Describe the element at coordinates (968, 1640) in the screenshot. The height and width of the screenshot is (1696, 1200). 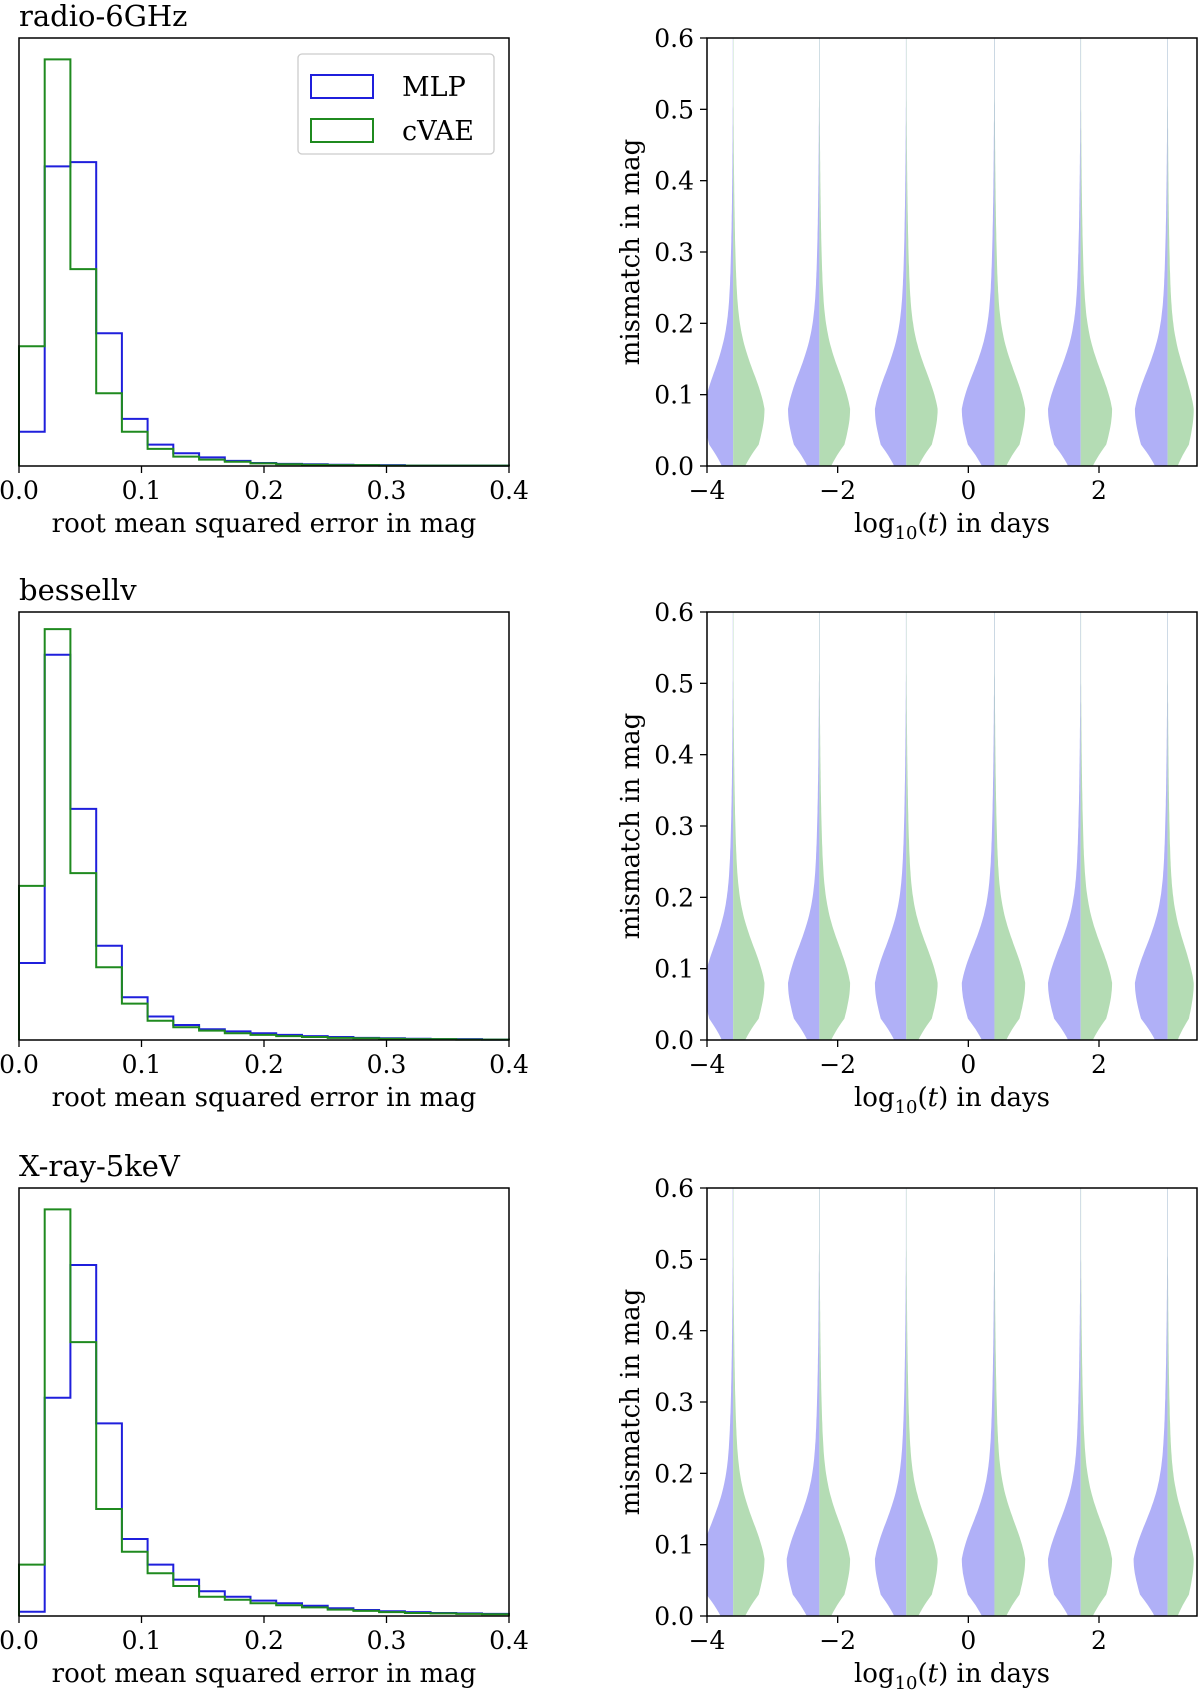
I see `x-tick-label: 0` at that location.